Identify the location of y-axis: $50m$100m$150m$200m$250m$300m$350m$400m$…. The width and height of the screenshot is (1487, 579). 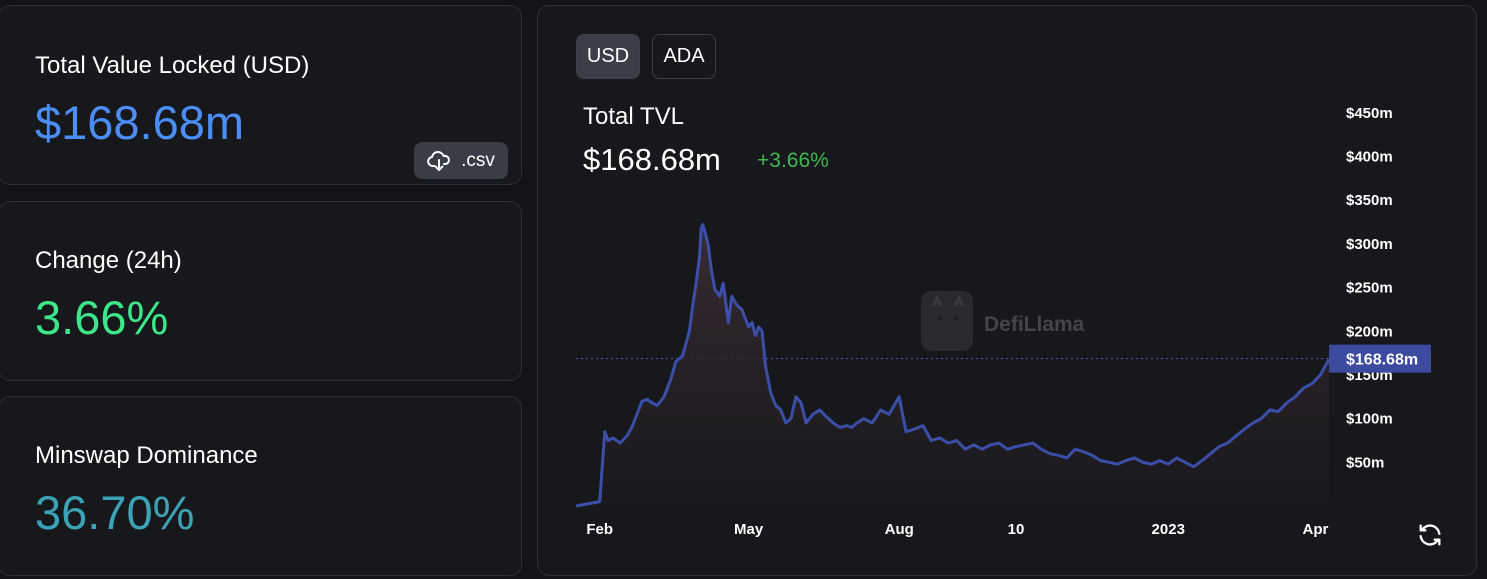
(1369, 288).